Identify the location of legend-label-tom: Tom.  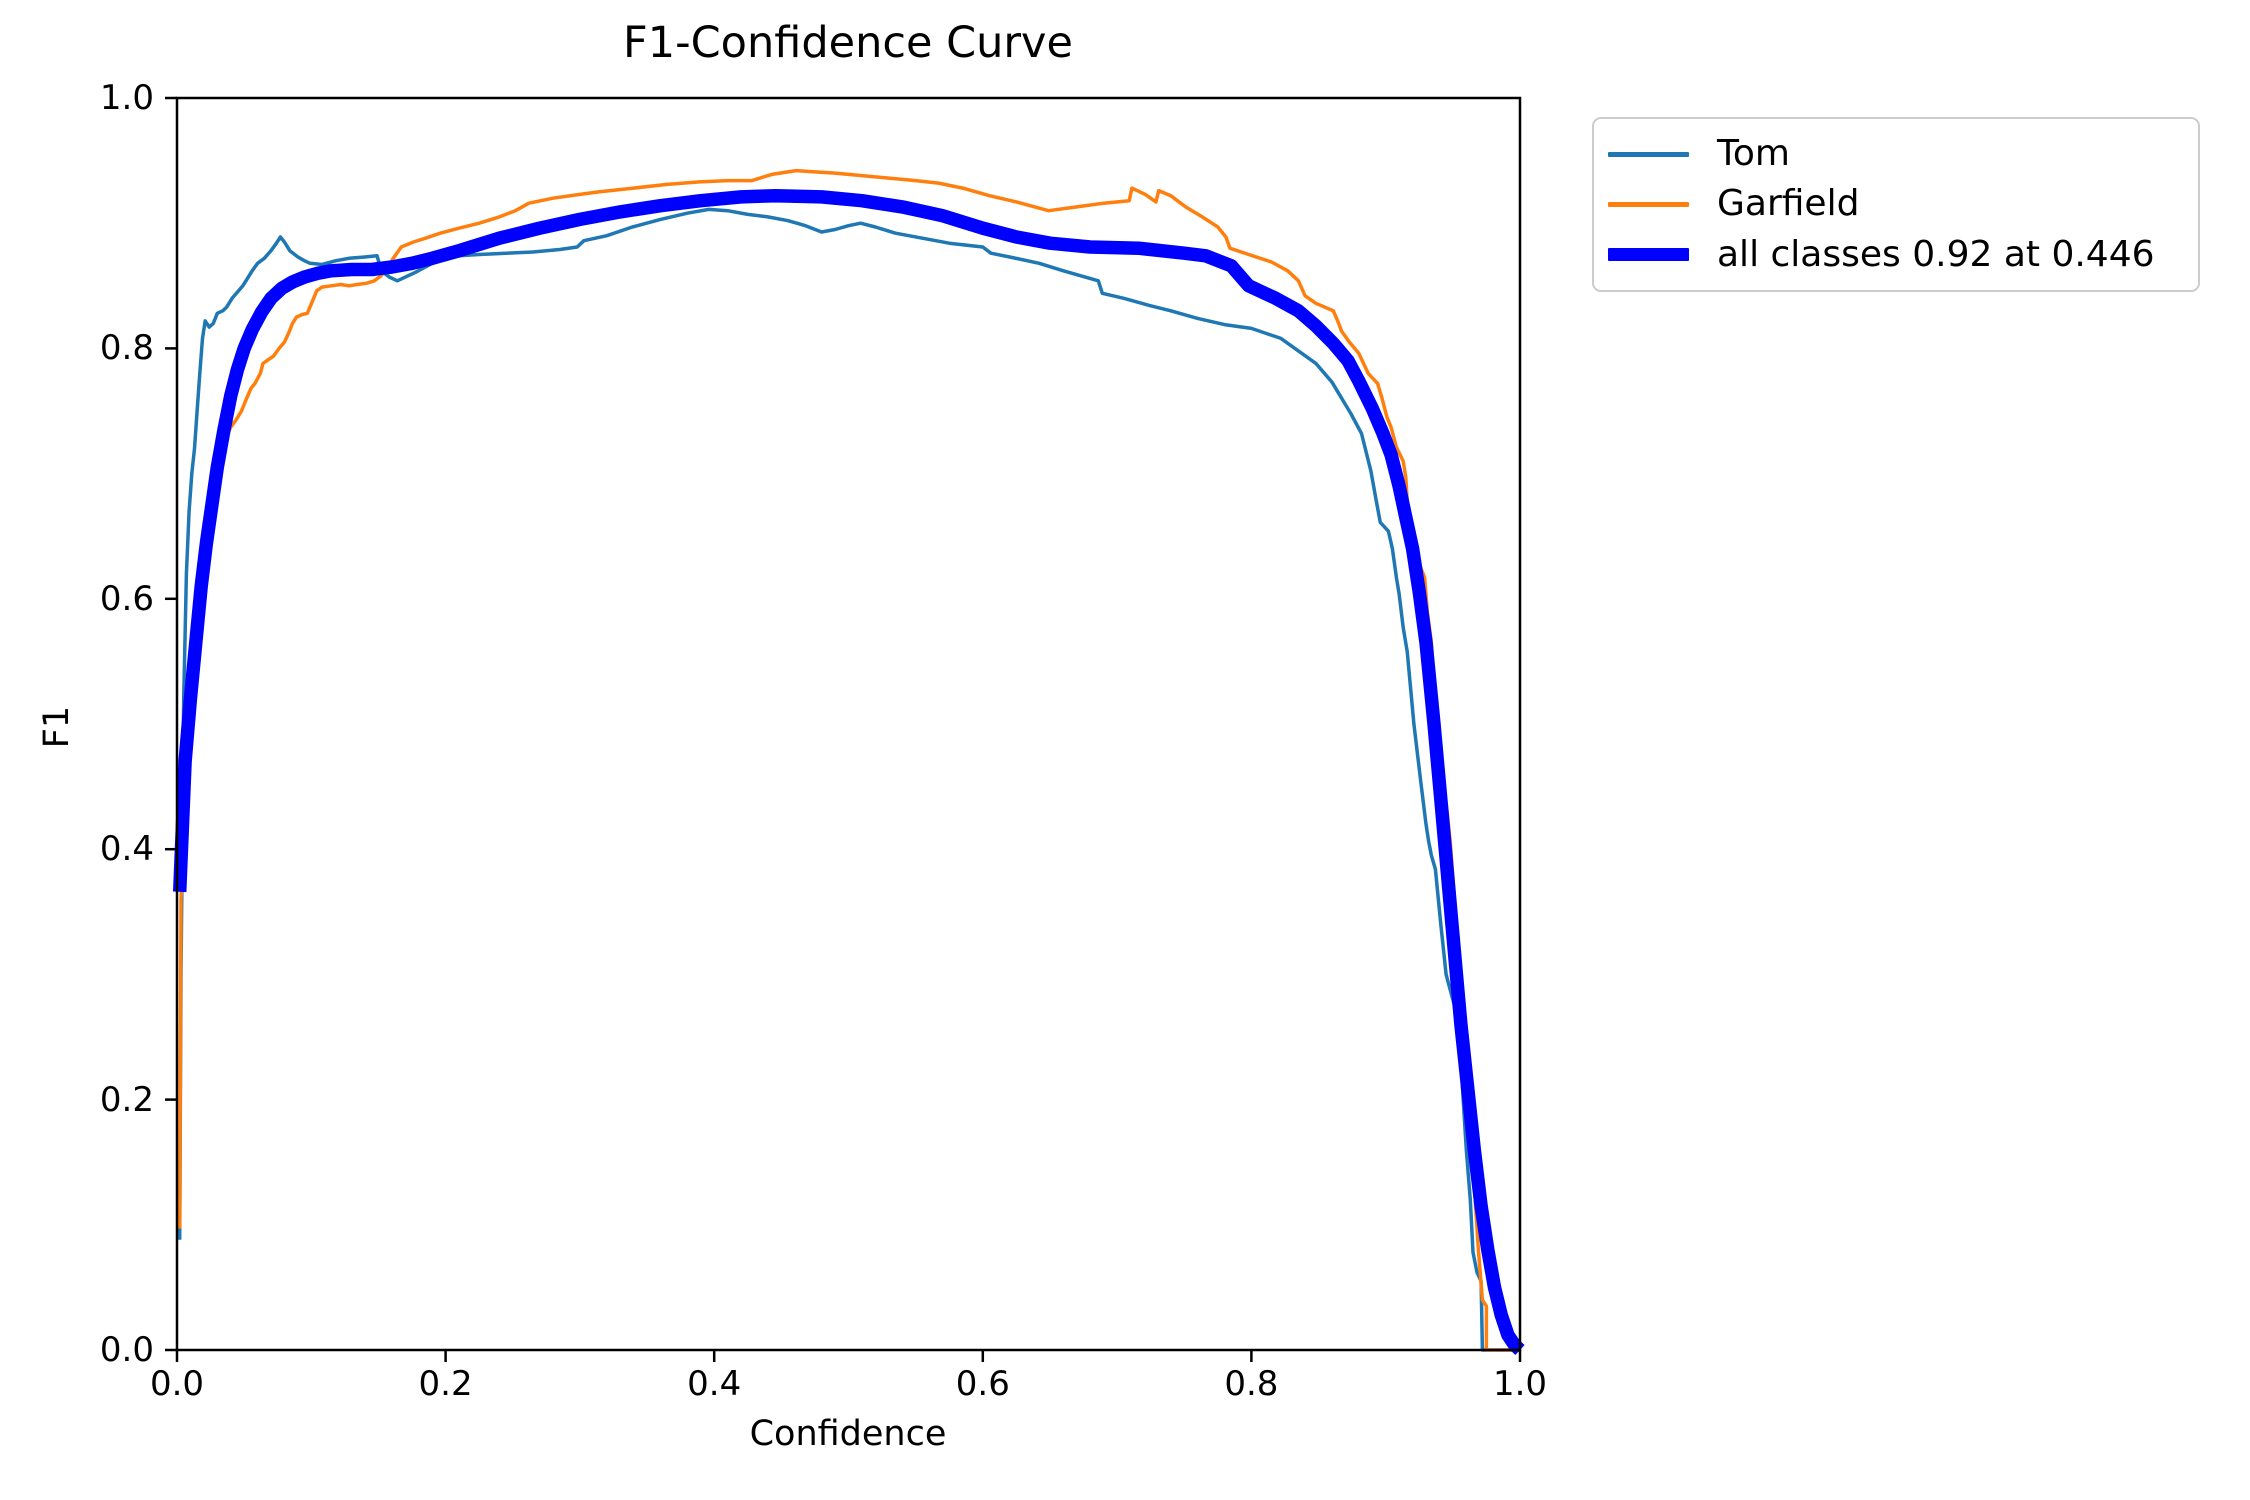
(1753, 154).